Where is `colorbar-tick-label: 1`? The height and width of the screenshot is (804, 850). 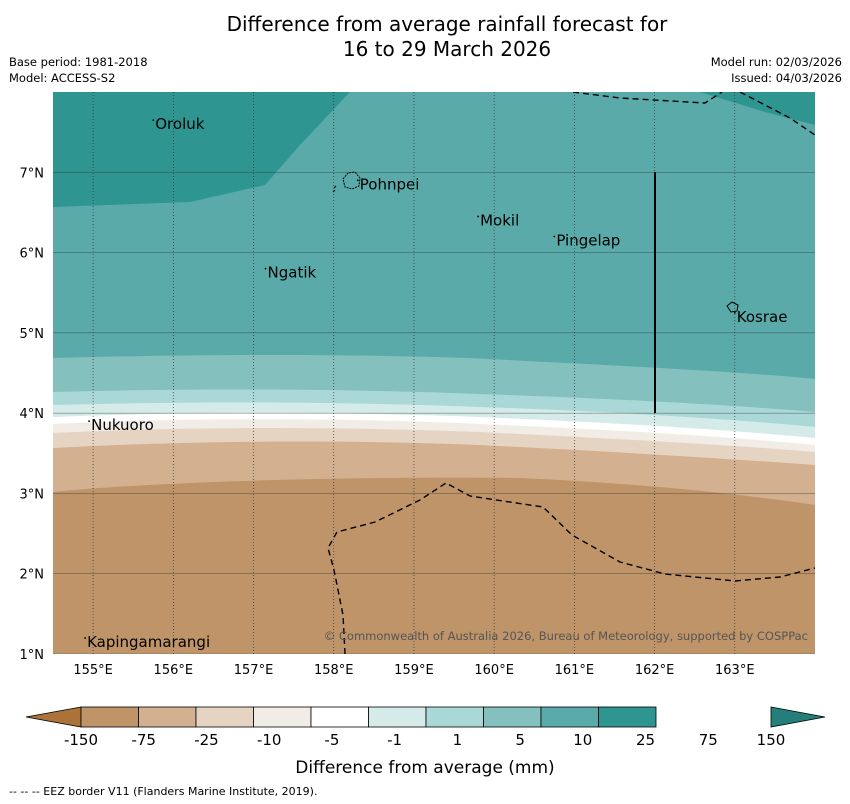 colorbar-tick-label: 1 is located at coordinates (458, 740).